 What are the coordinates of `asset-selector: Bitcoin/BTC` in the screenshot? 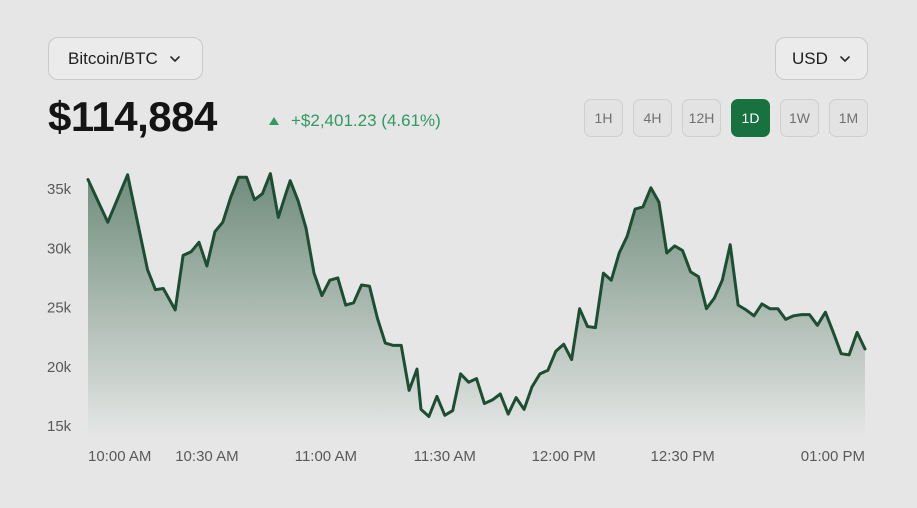 It's located at (125, 58).